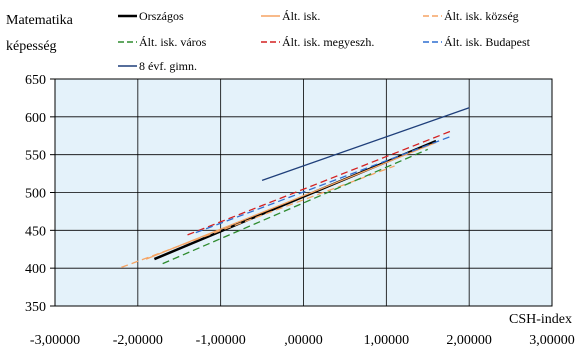 This screenshot has width=579, height=353. I want to click on x-tick-label: 1,00000, so click(387, 340).